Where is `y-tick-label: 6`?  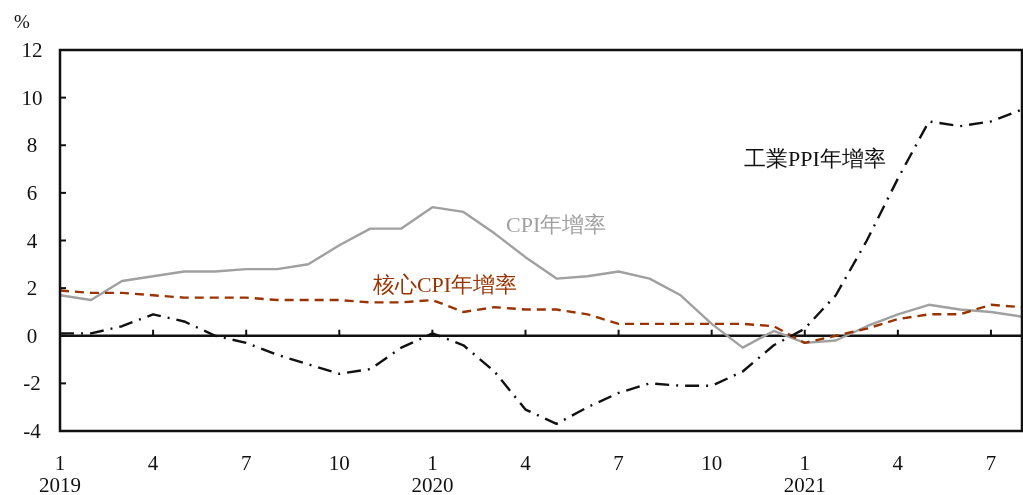
y-tick-label: 6 is located at coordinates (32, 192).